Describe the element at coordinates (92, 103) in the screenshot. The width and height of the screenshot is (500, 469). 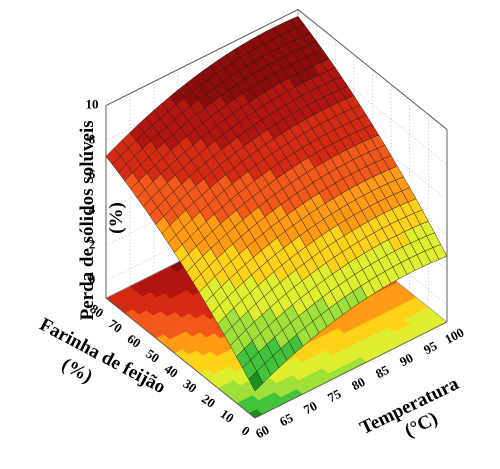
I see `z-tick-label: 10` at that location.